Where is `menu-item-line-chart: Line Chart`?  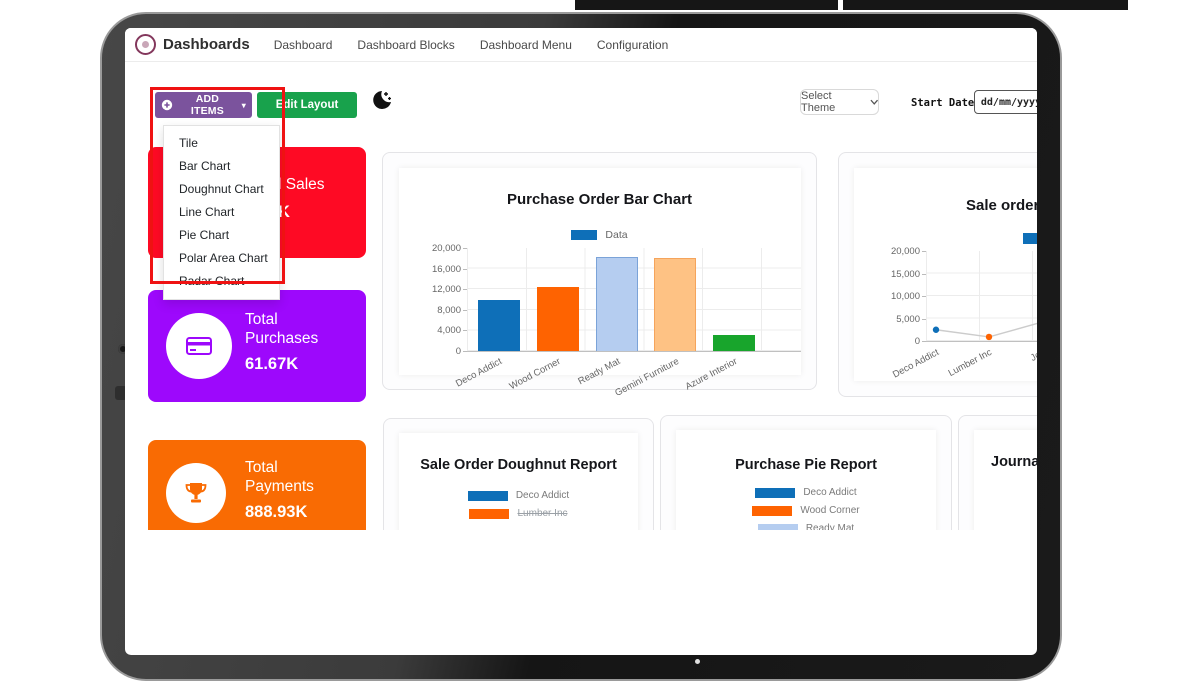 menu-item-line-chart: Line Chart is located at coordinates (207, 212).